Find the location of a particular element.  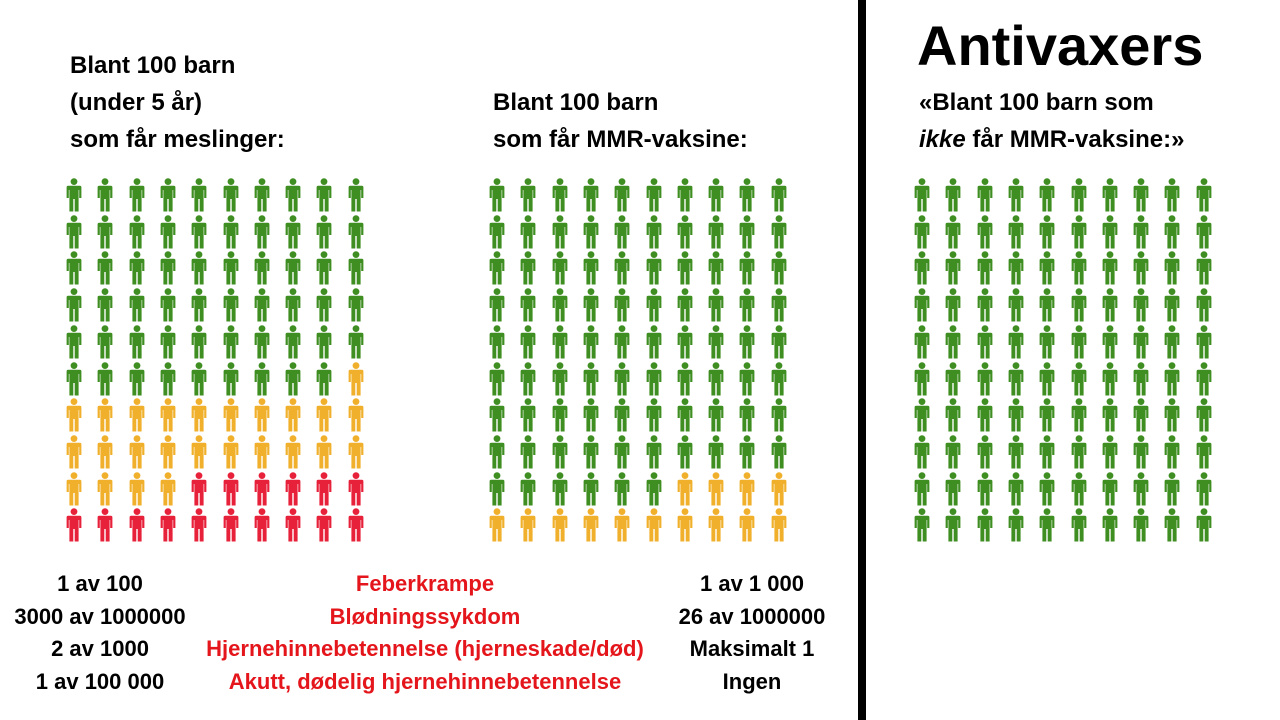

measles-heading-line-3: som får meslinger: is located at coordinates (177, 139).